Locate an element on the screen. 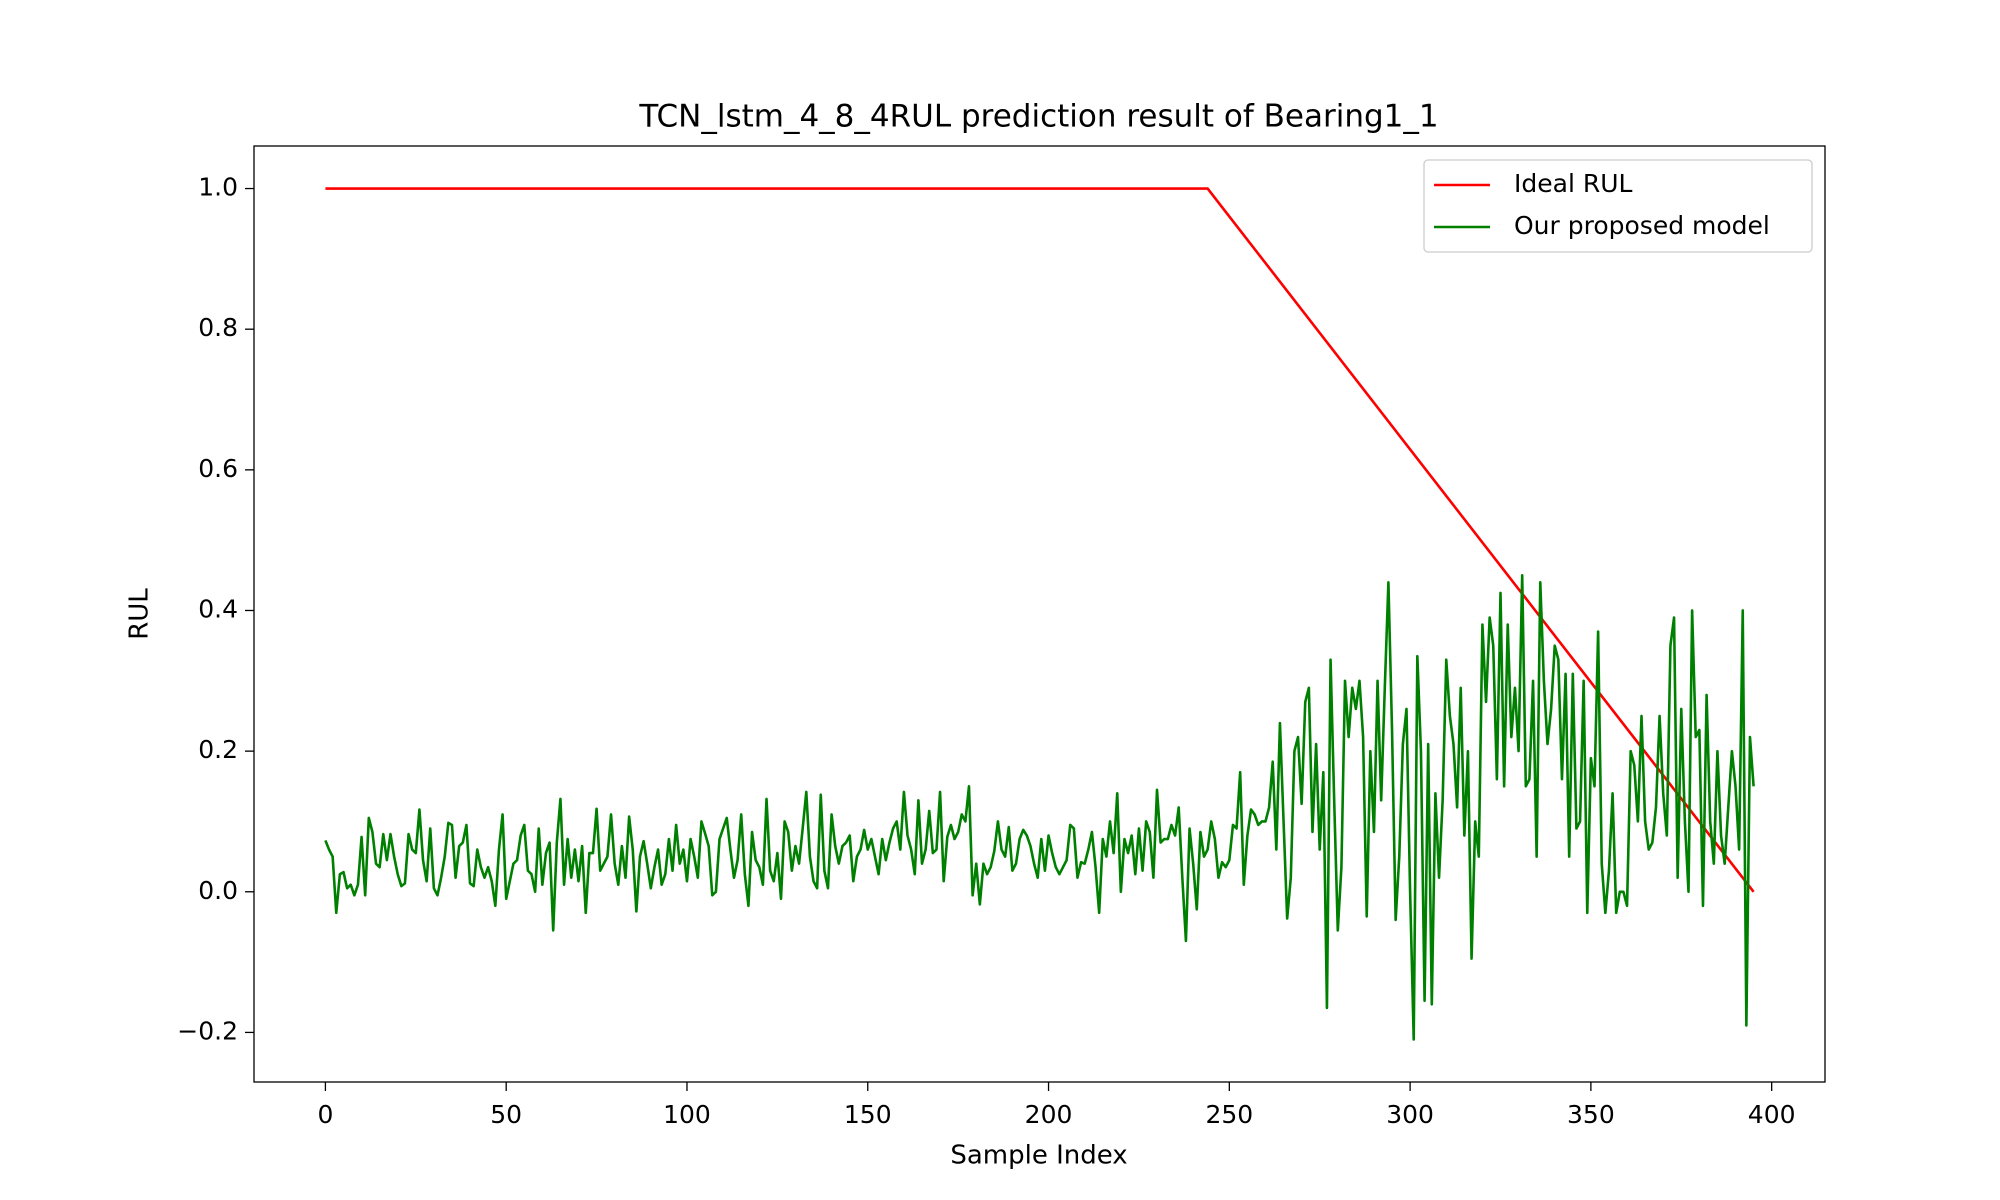 The image size is (2000, 1200). x-tick-label: 400 is located at coordinates (1772, 1114).